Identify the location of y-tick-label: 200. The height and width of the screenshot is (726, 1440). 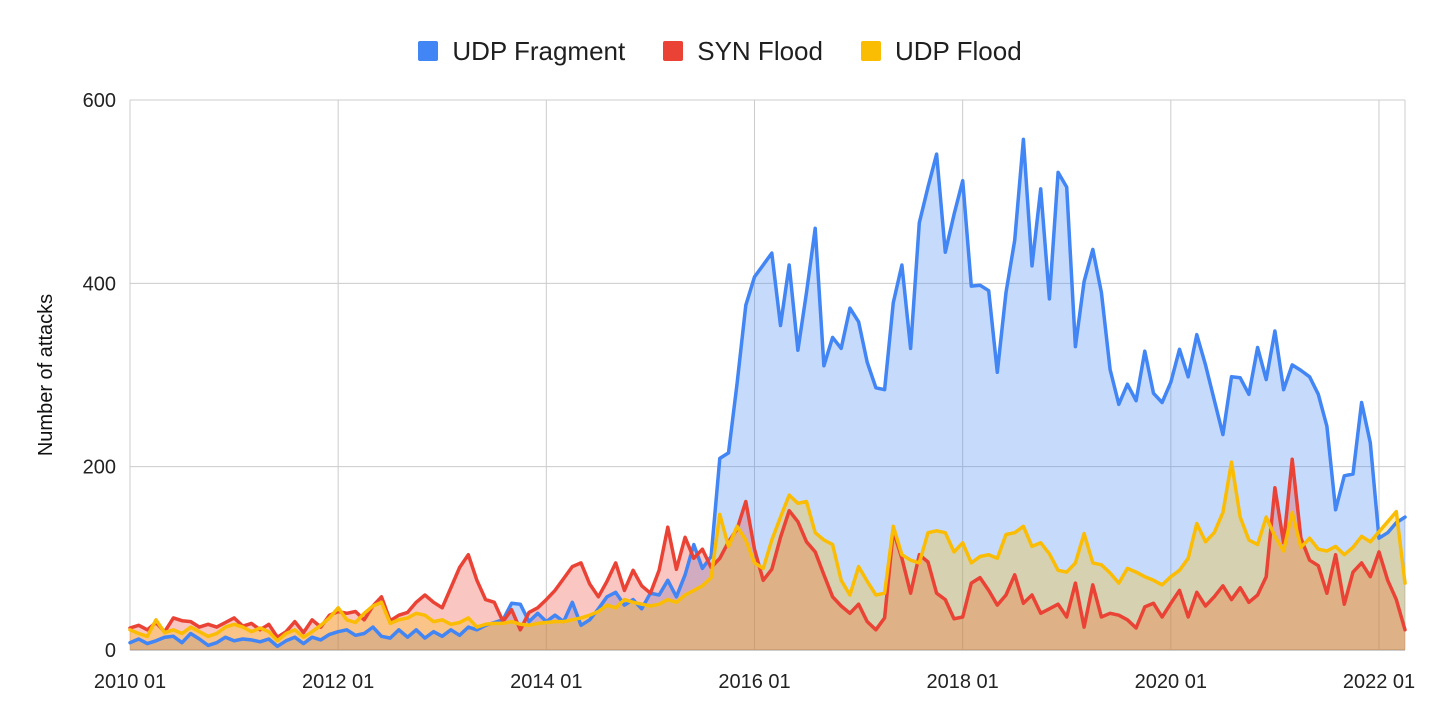
(99, 468).